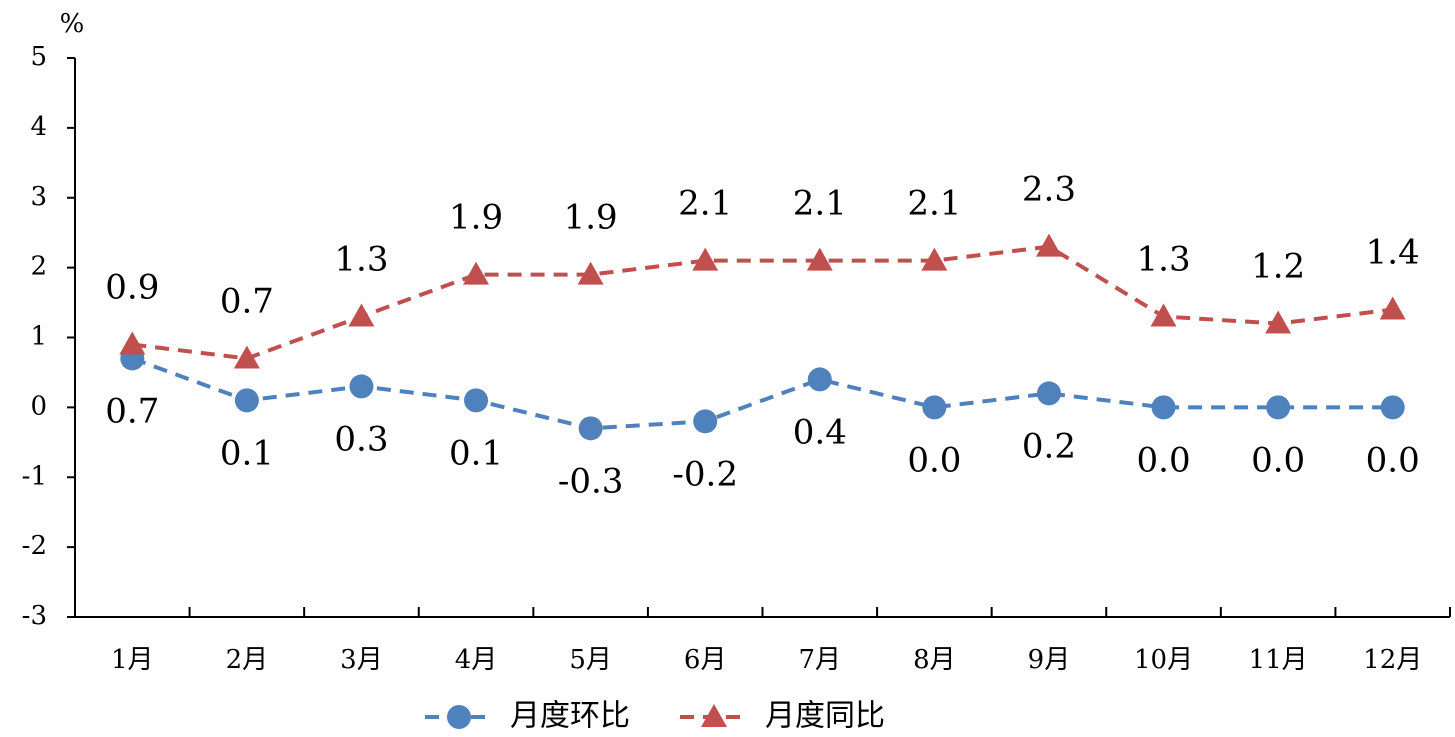 The width and height of the screenshot is (1455, 737). I want to click on x-tick-label: 7月, so click(820, 660).